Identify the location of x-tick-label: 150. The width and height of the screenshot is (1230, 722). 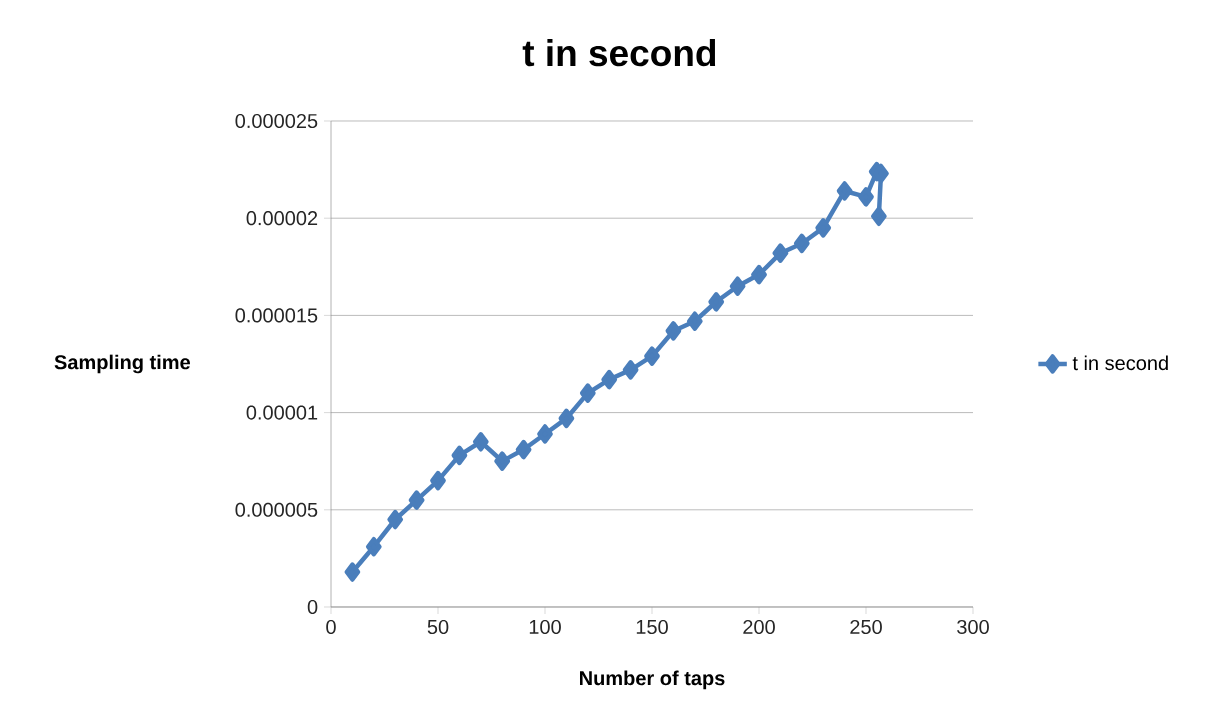
(652, 627).